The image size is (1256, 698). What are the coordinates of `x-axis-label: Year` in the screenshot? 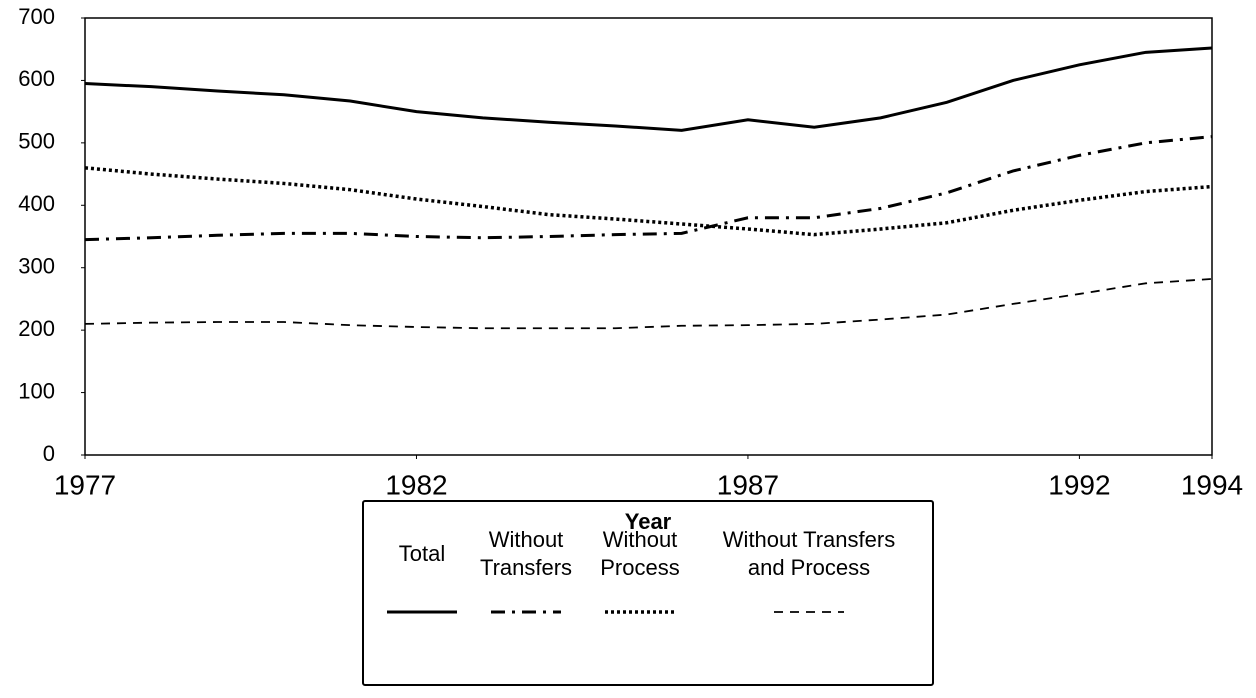 It's located at (648, 521).